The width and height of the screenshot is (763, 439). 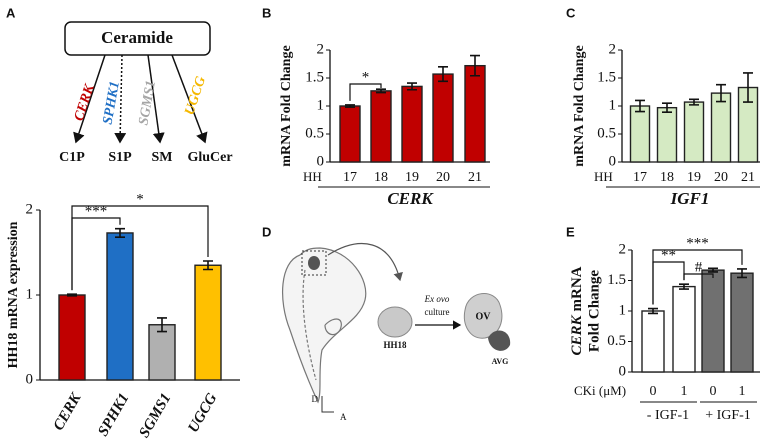 What do you see at coordinates (13, 294) in the screenshot?
I see `y-axis-label: HH18 mRNA expression` at bounding box center [13, 294].